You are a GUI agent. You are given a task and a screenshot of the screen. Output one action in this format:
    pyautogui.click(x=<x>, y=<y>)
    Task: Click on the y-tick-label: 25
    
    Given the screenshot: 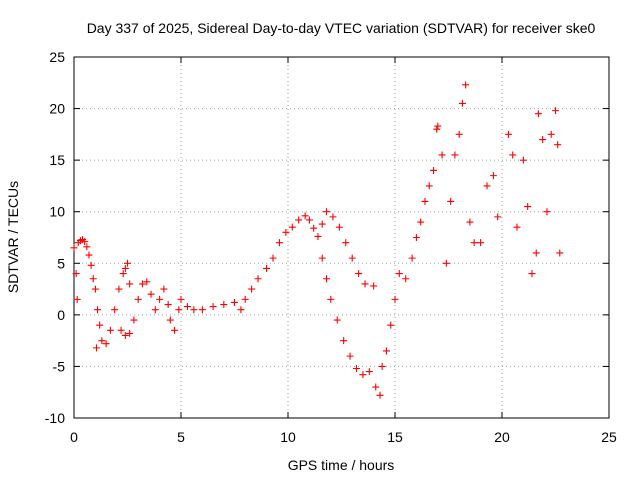 What is the action you would take?
    pyautogui.click(x=57, y=57)
    